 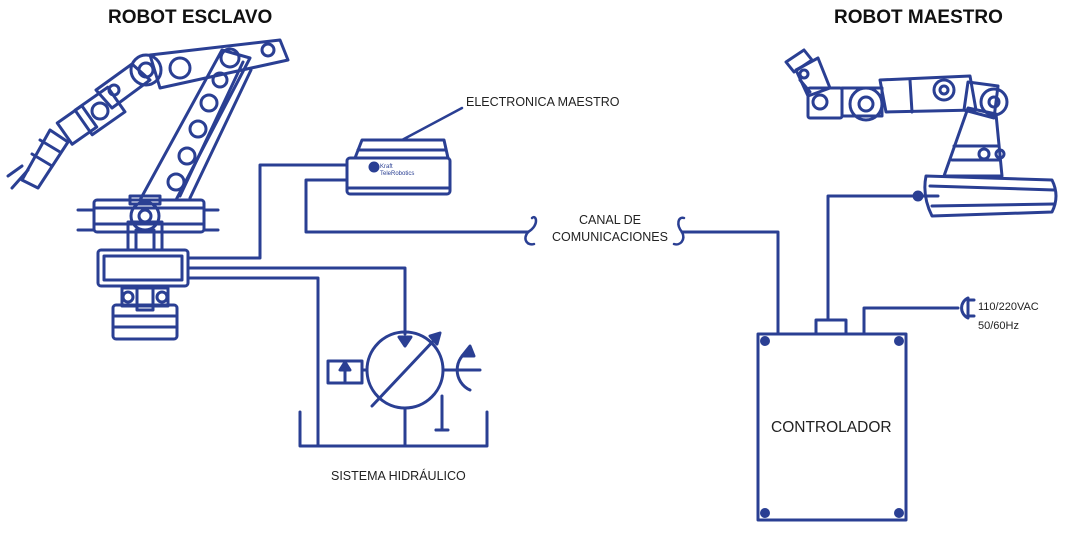 I want to click on comm-channel-line1: CANAL DE, so click(x=610, y=220).